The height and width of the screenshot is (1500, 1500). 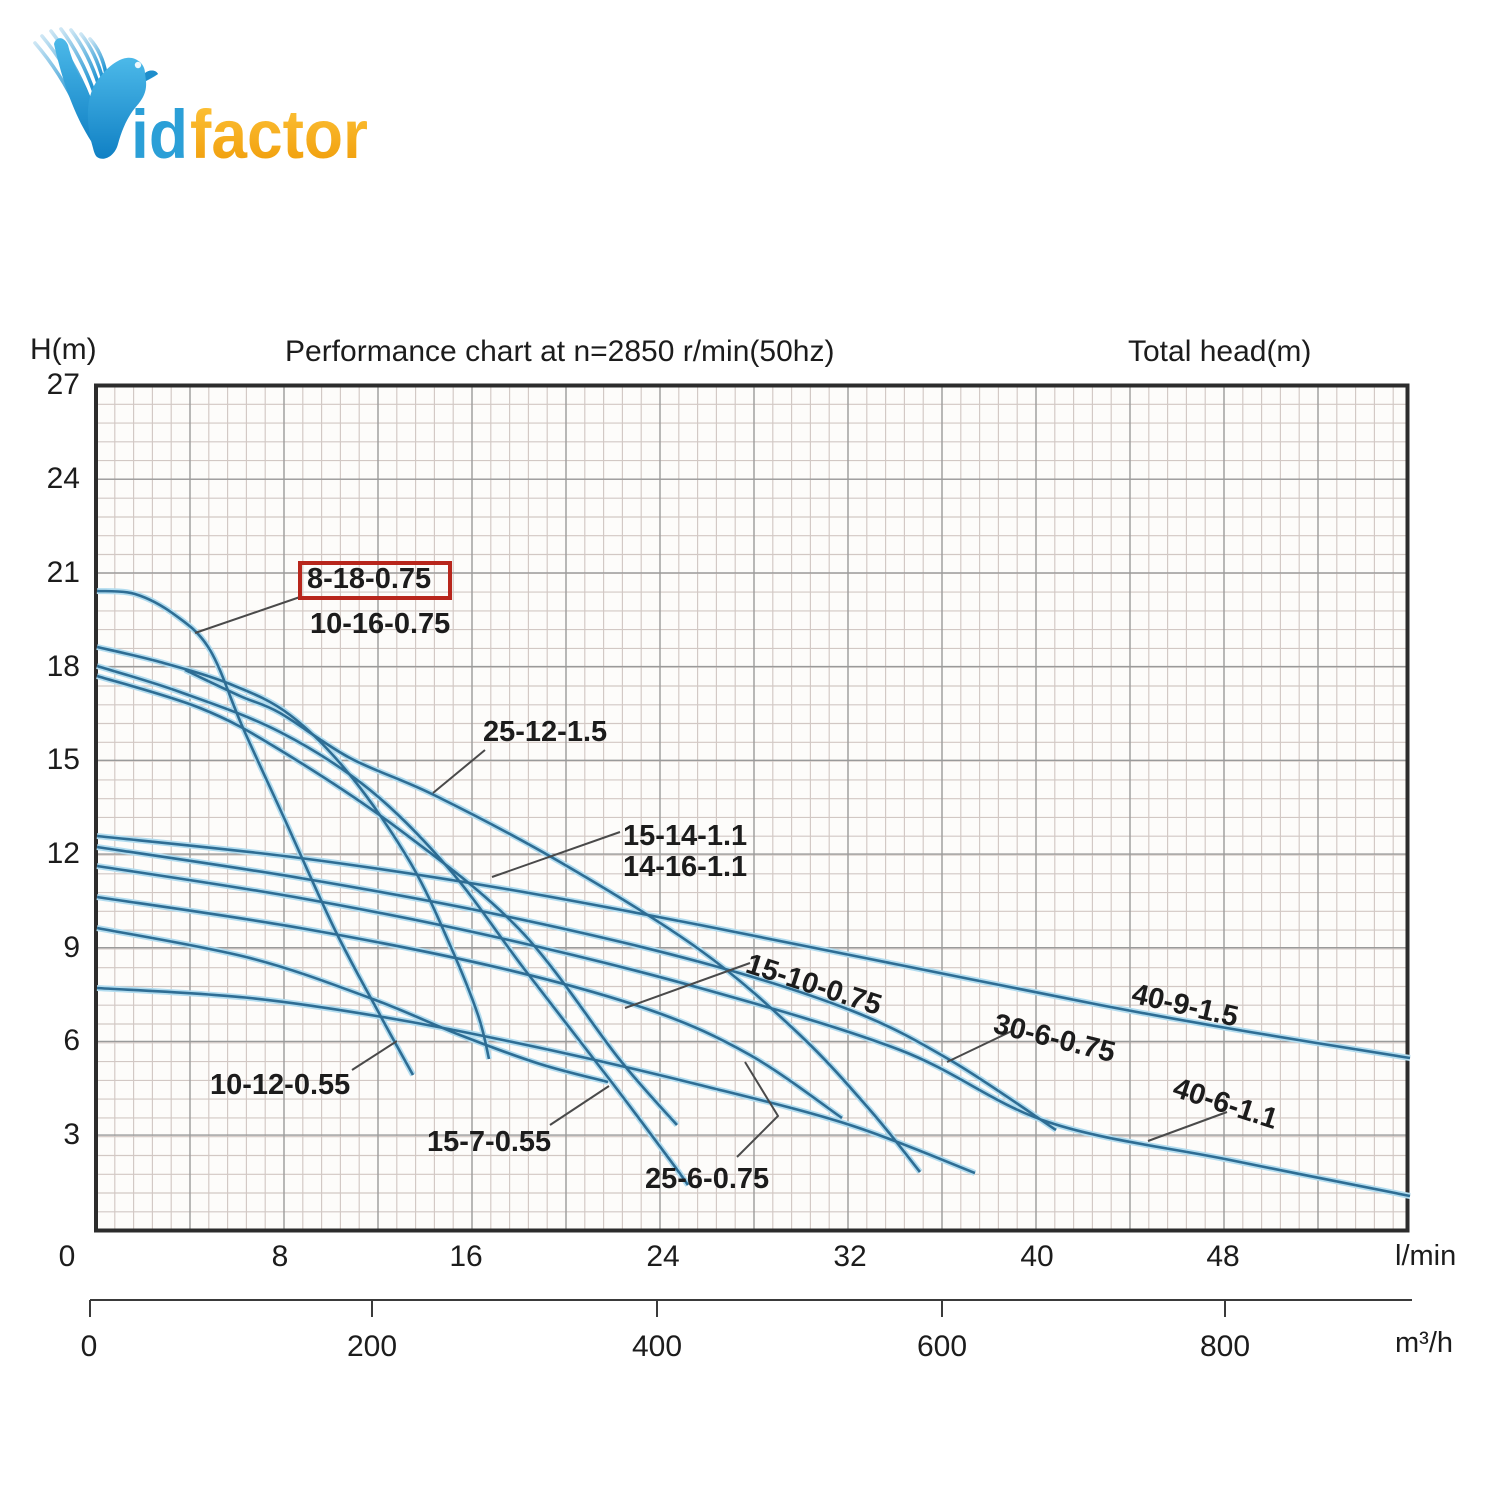 What do you see at coordinates (279, 134) in the screenshot?
I see `svg-text: factor` at bounding box center [279, 134].